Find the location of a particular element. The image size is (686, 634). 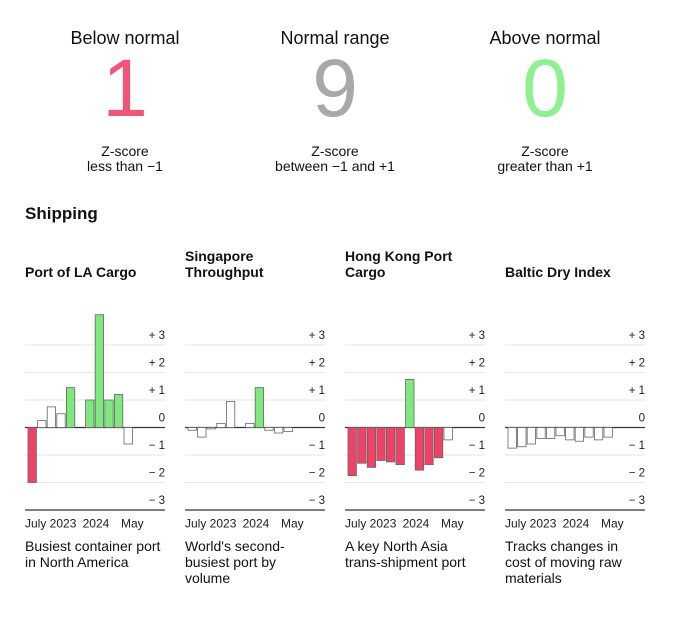

summary-count: 9 is located at coordinates (335, 88).